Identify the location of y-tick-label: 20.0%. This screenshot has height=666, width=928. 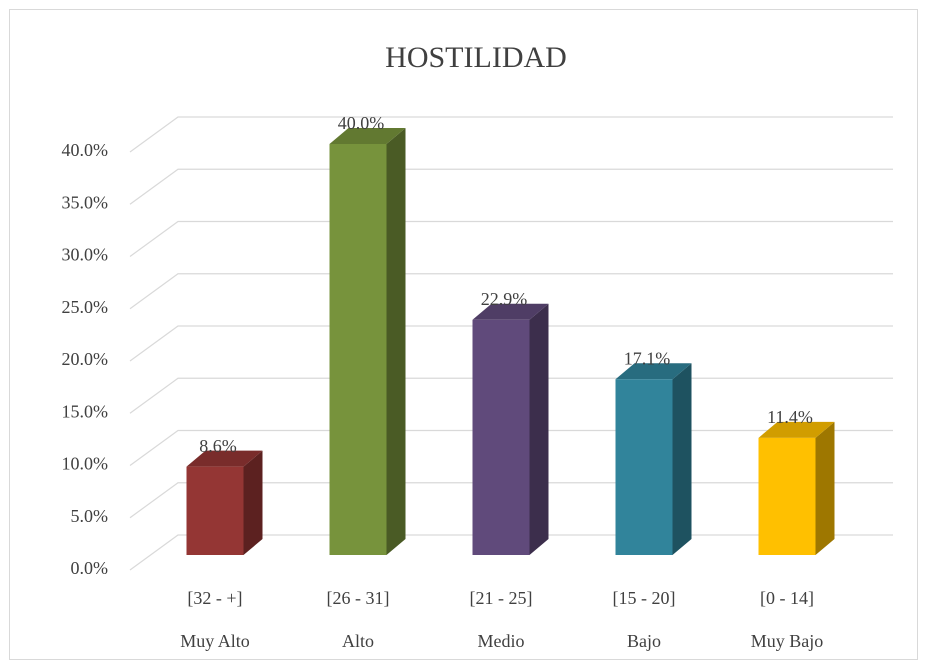
(85, 359).